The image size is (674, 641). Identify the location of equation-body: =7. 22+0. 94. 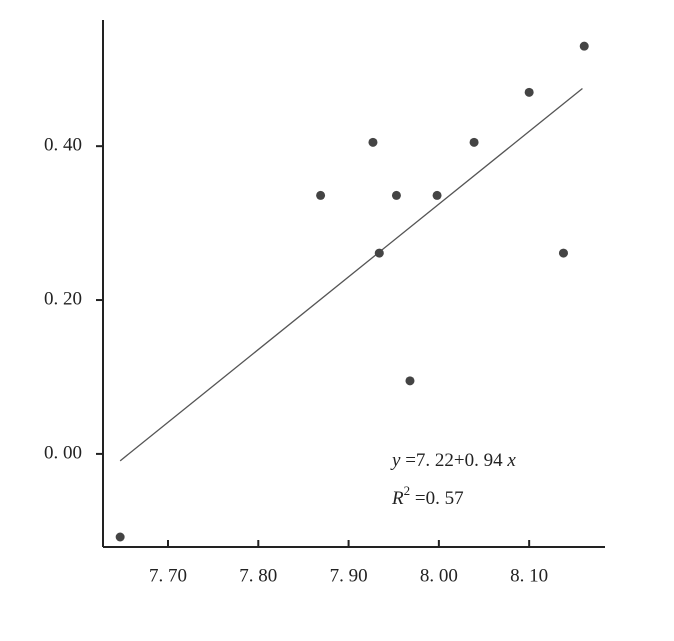
(453, 460).